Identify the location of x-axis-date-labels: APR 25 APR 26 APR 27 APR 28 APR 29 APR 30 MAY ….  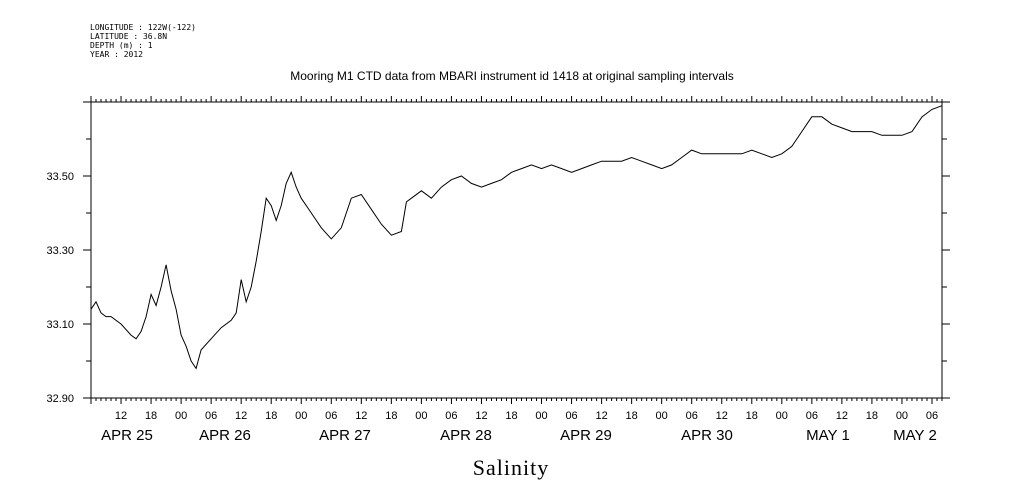
(519, 435).